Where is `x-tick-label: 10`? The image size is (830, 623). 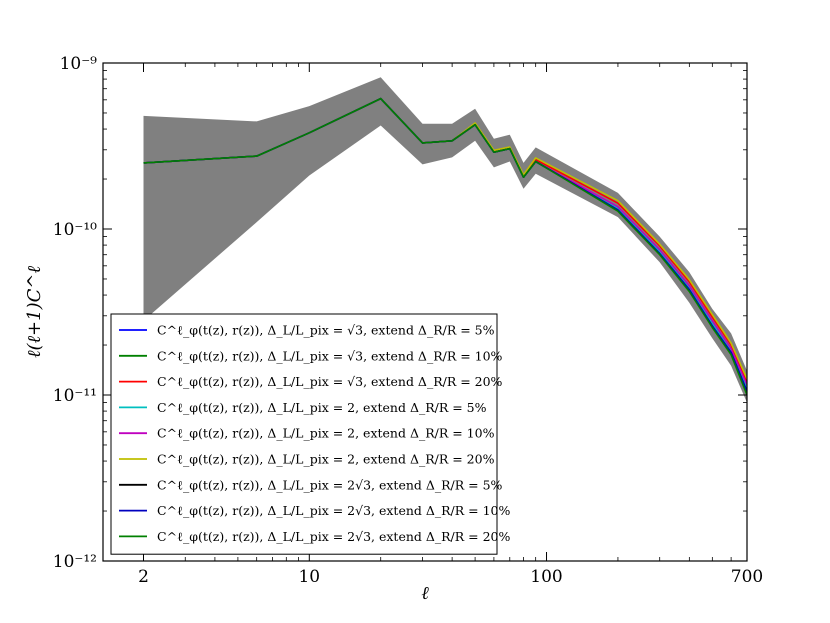 x-tick-label: 10 is located at coordinates (309, 577).